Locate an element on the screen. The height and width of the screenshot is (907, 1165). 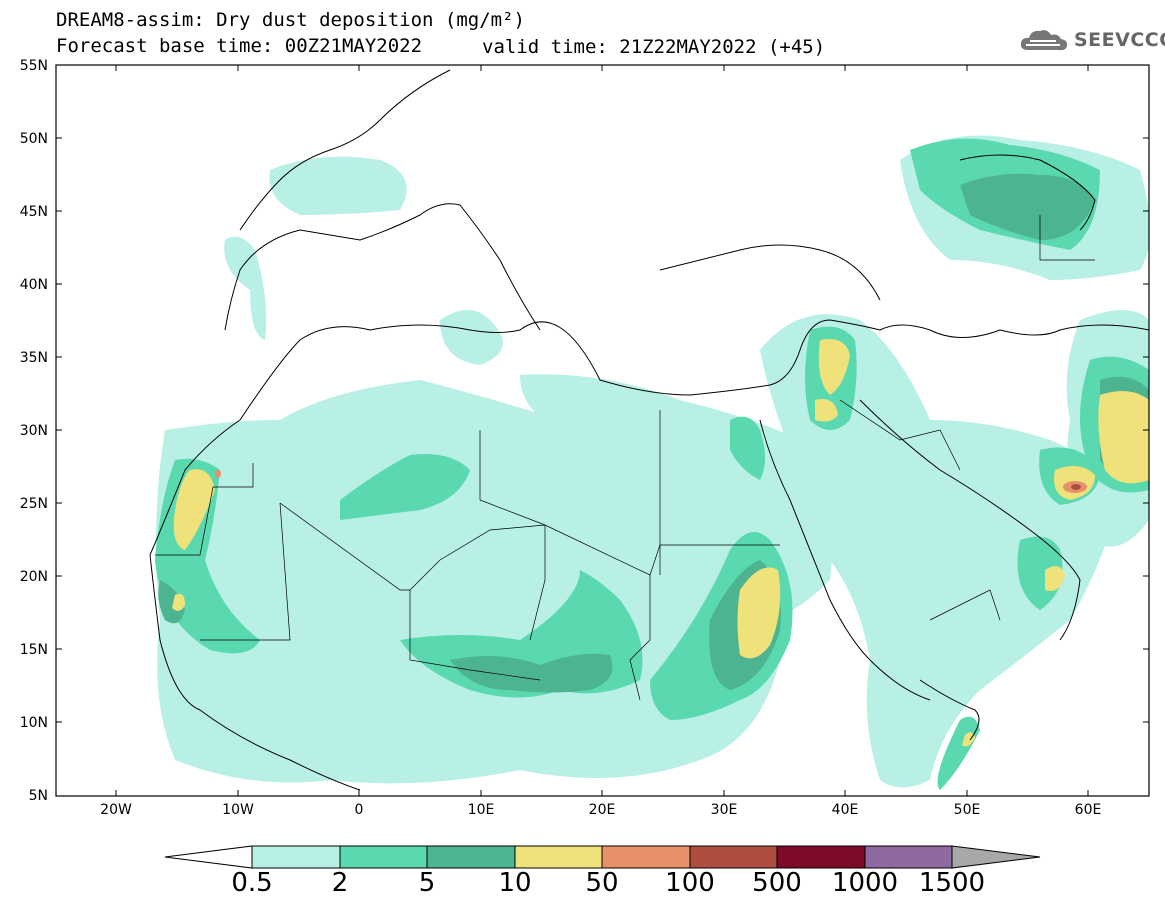
colorbar-high-arrow is located at coordinates (996, 857).